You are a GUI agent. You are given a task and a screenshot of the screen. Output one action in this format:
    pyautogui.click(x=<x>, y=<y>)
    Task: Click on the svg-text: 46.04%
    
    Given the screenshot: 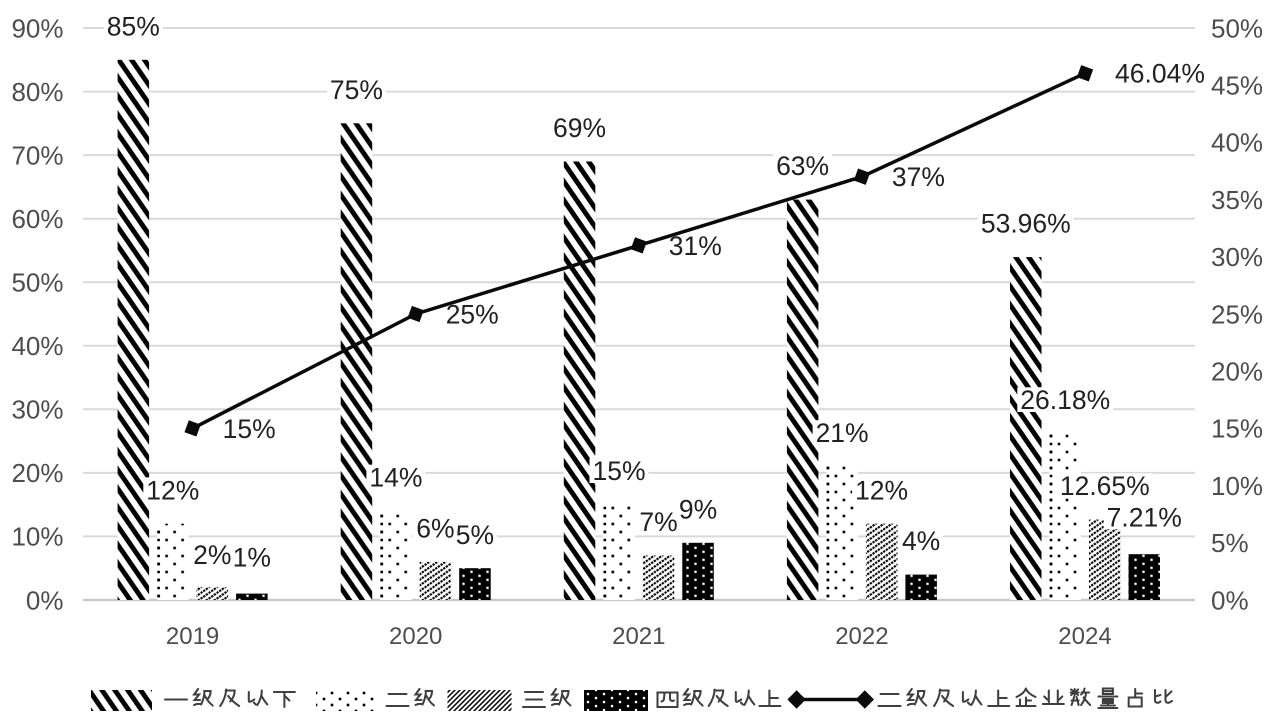 What is the action you would take?
    pyautogui.click(x=1160, y=74)
    